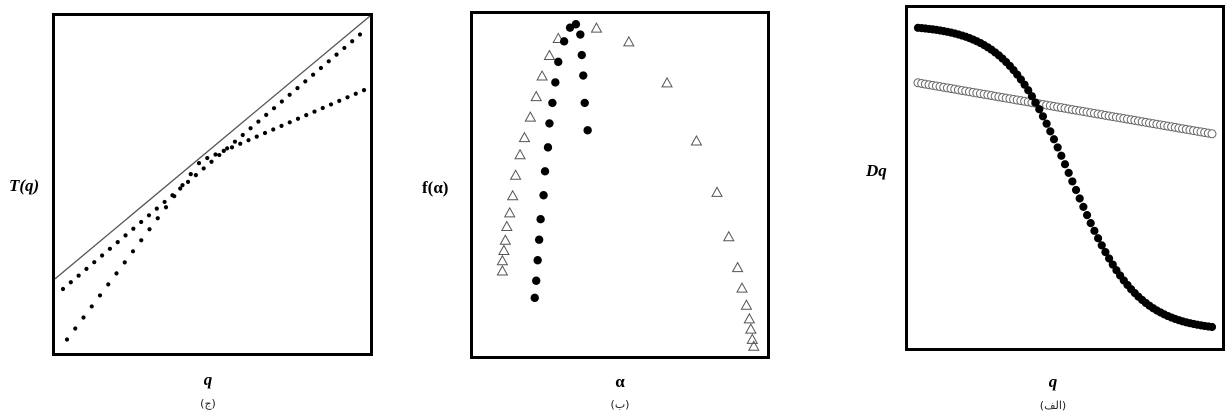 Image resolution: width=1225 pixels, height=419 pixels. Describe the element at coordinates (1053, 381) in the screenshot. I see `x-axis-label-panel-a: q` at that location.